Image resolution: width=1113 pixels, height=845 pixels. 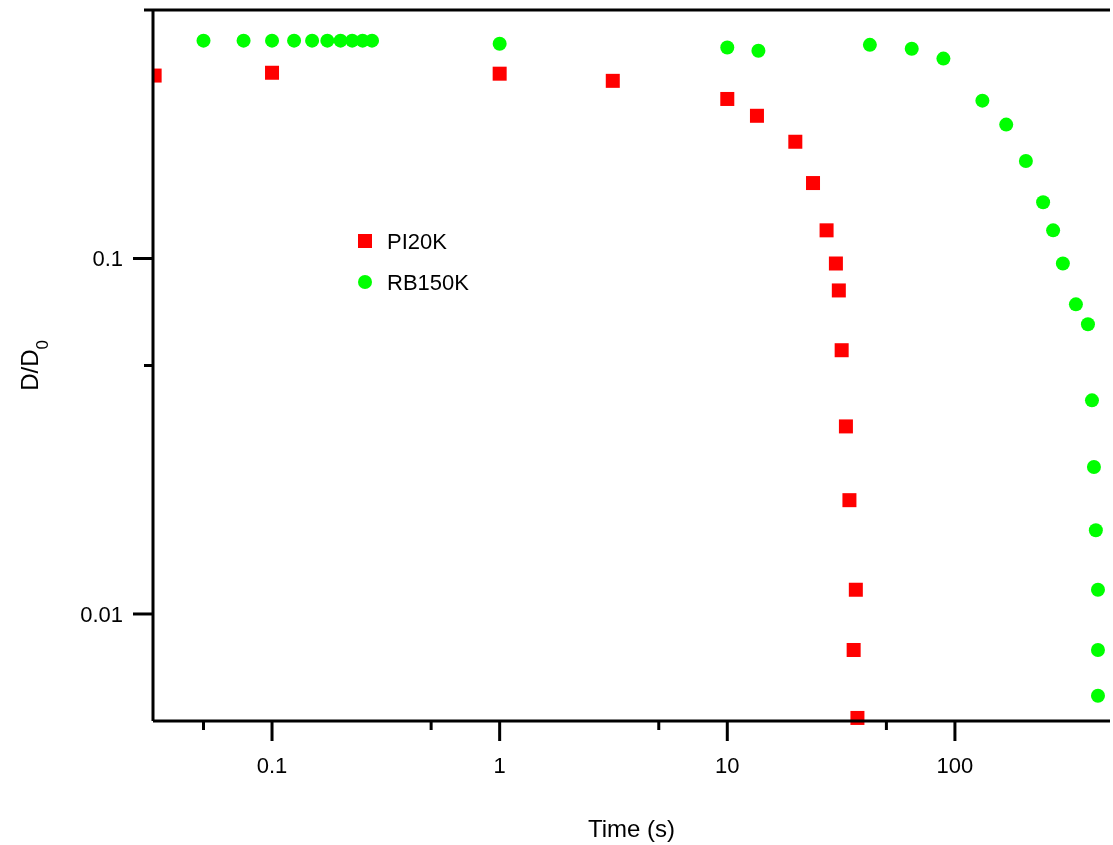 What do you see at coordinates (631, 828) in the screenshot?
I see `x-axis-title: Time (s)` at bounding box center [631, 828].